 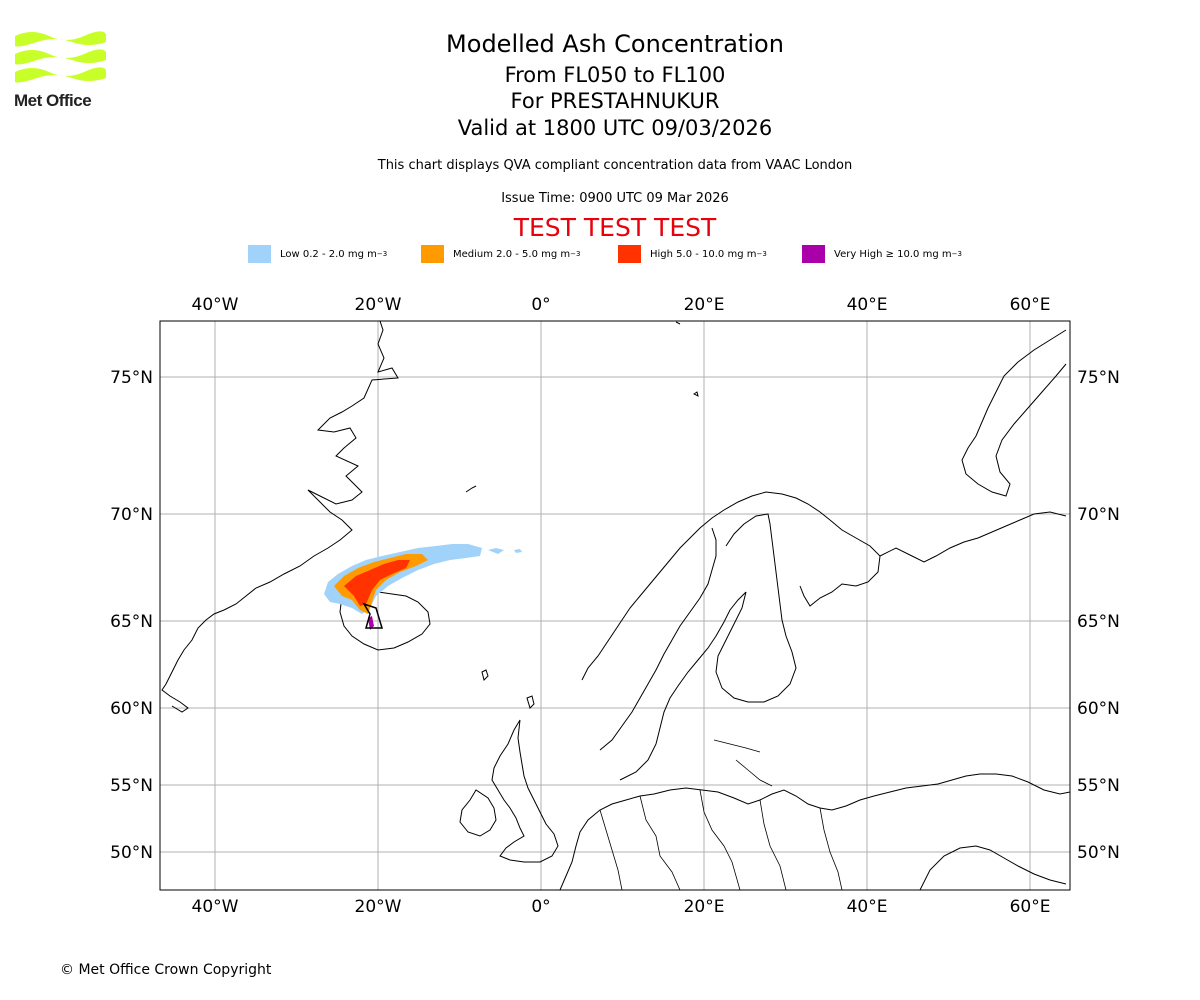 I want to click on legend-very-high: Very High ≥ 10.0 mg m −3, so click(x=882, y=254).